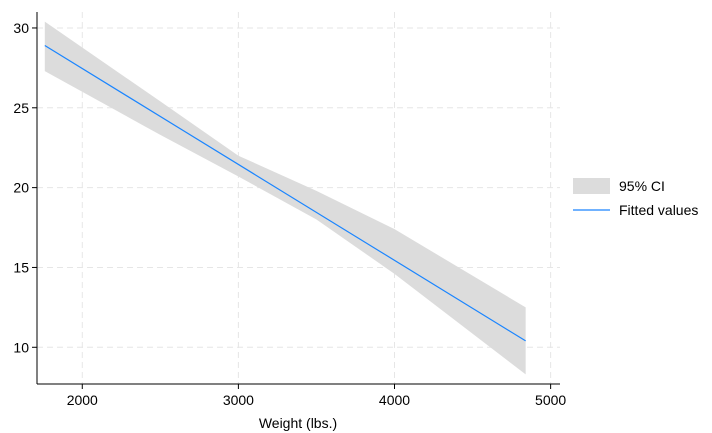  What do you see at coordinates (591, 186) in the screenshot?
I see `legend-swatch-ci` at bounding box center [591, 186].